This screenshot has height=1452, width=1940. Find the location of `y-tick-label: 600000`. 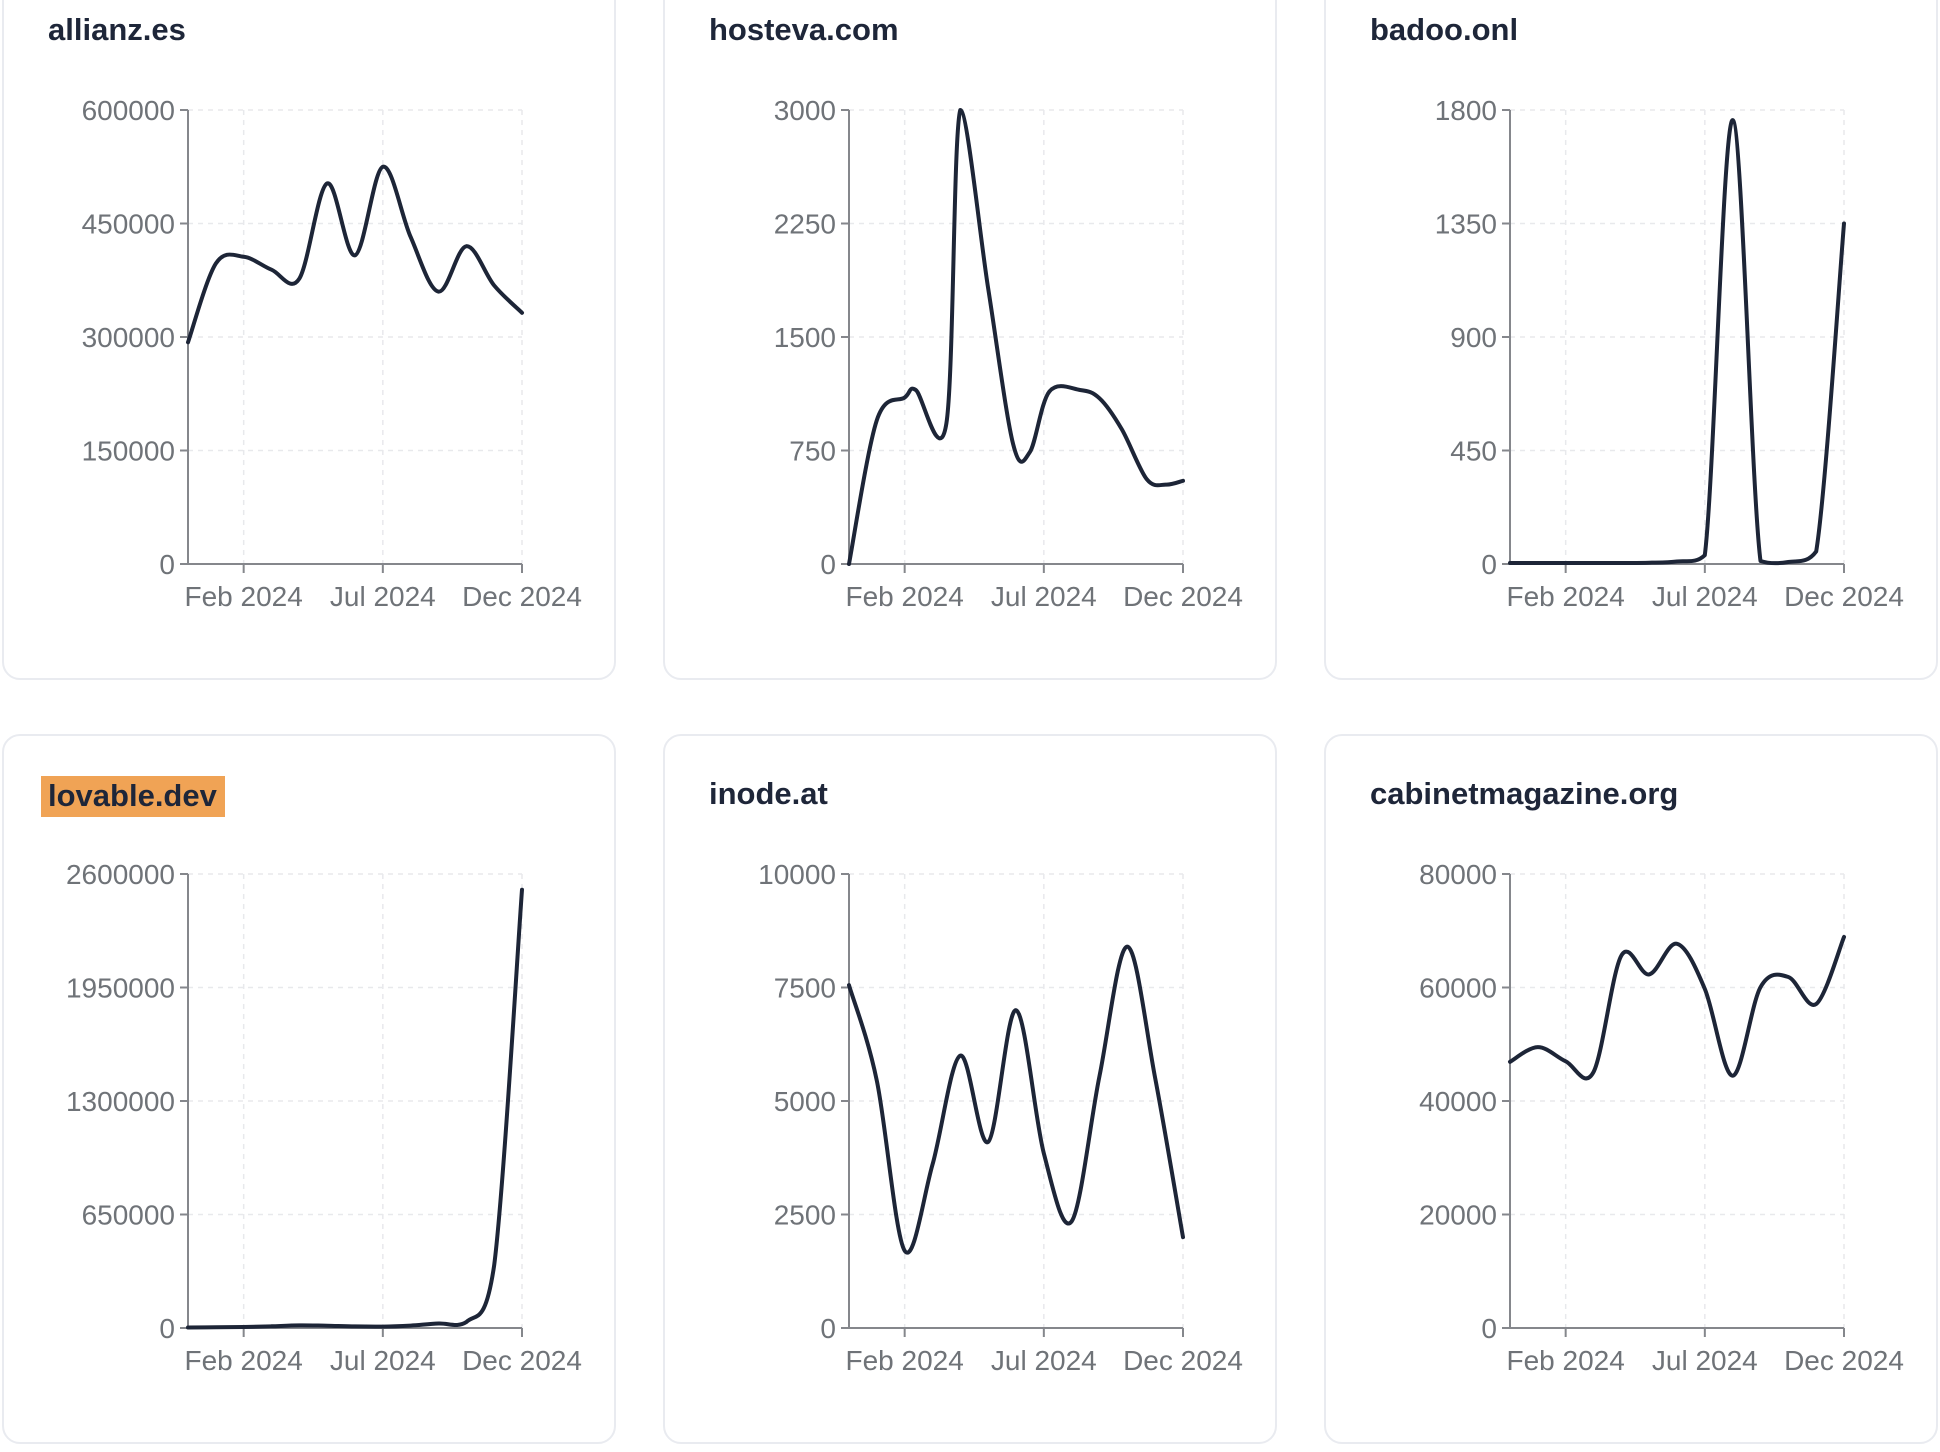

y-tick-label: 600000 is located at coordinates (128, 110).